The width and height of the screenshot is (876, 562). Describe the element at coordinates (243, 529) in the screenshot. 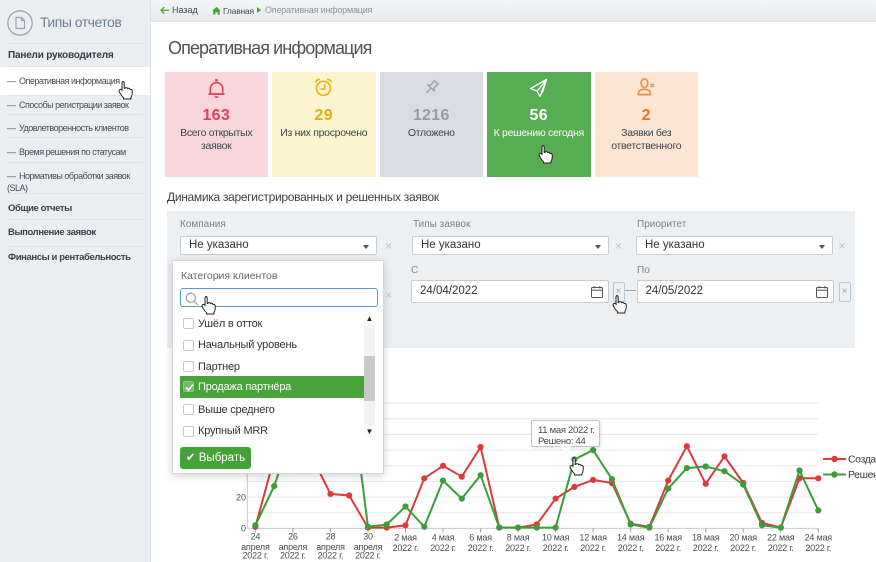

I see `svg-text: 0` at that location.